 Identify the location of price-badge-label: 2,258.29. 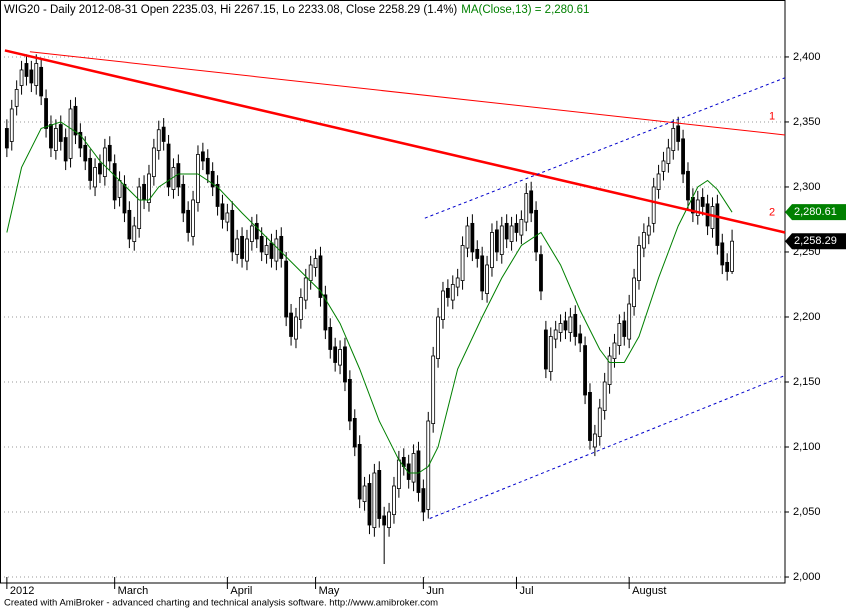
(815, 241).